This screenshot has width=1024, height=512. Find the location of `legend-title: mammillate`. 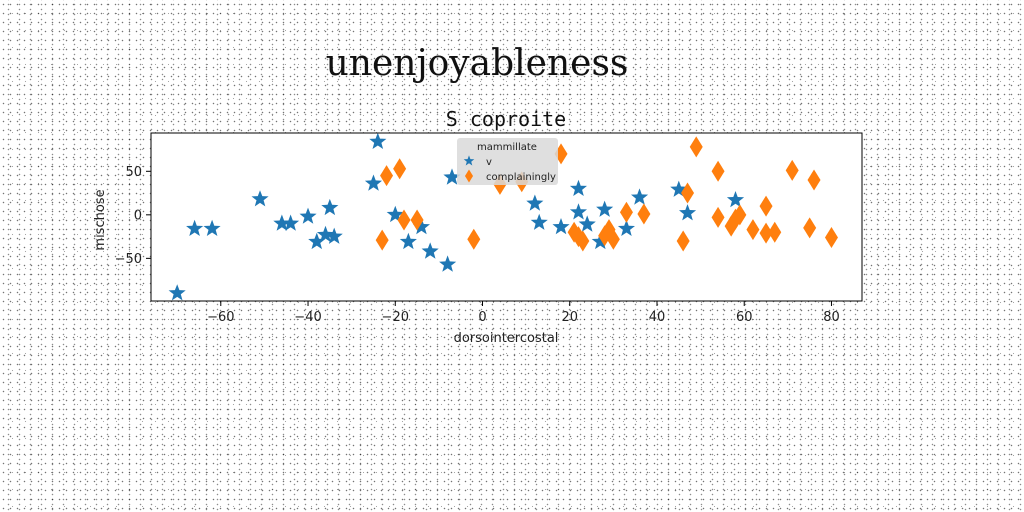

legend-title: mammillate is located at coordinates (507, 147).